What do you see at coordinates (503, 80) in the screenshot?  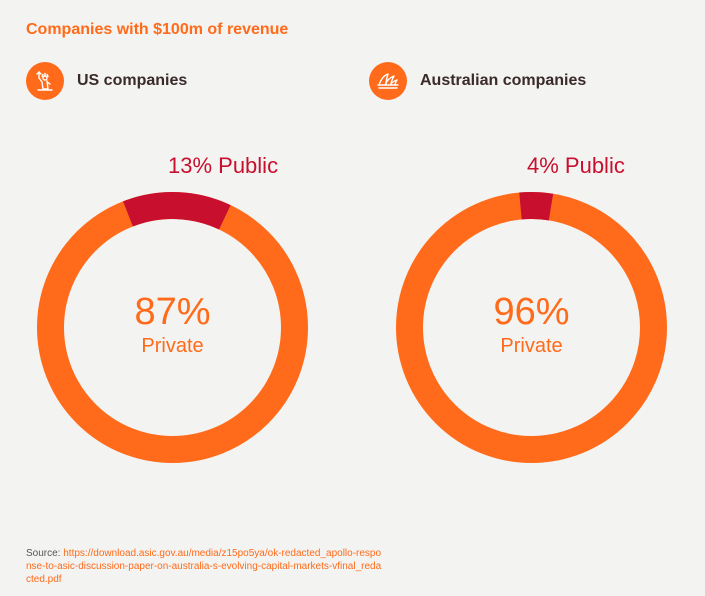 I see `legend-label-au: Australian companies` at bounding box center [503, 80].